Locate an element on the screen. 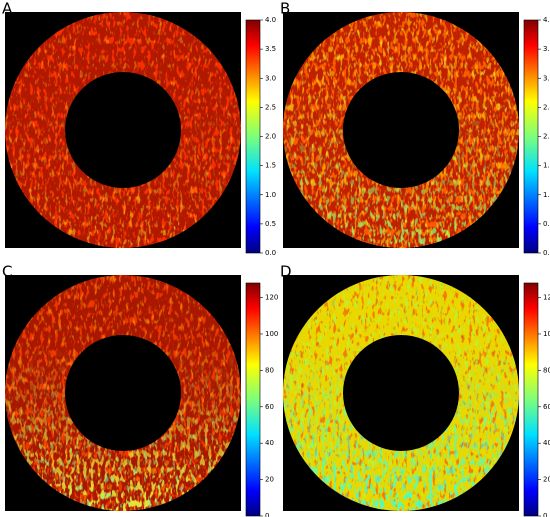 This screenshot has height=517, width=550. panel-label: C is located at coordinates (7, 272).